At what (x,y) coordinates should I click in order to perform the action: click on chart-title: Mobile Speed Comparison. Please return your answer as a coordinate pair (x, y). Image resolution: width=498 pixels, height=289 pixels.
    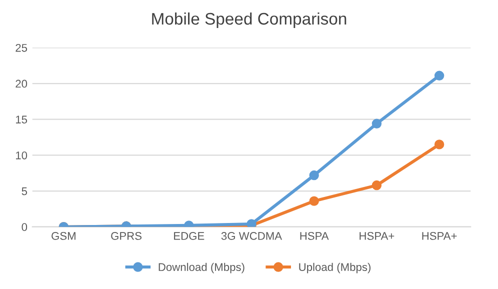
    Looking at the image, I should click on (249, 20).